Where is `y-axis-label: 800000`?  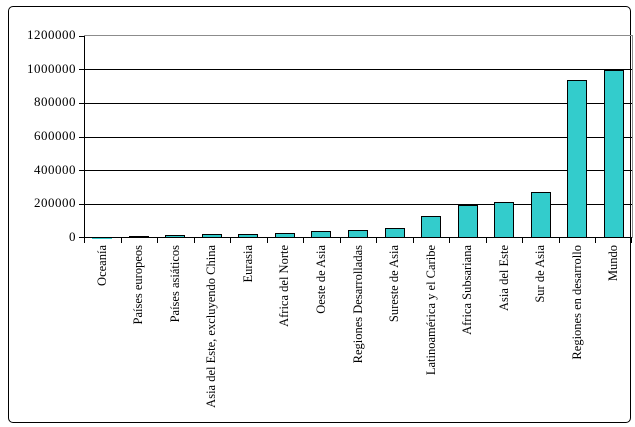
y-axis-label: 800000 is located at coordinates (55, 102).